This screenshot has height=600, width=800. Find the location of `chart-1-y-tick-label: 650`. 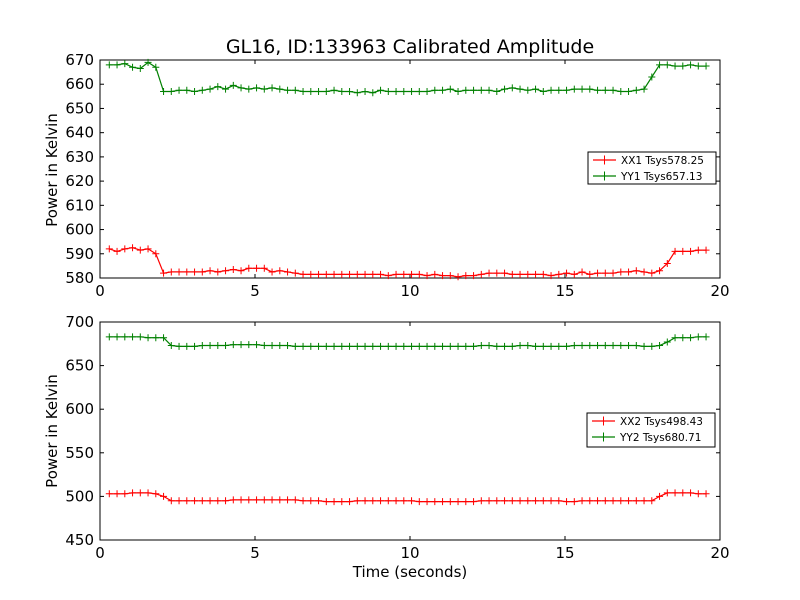

chart-1-y-tick-label: 650 is located at coordinates (79, 108).